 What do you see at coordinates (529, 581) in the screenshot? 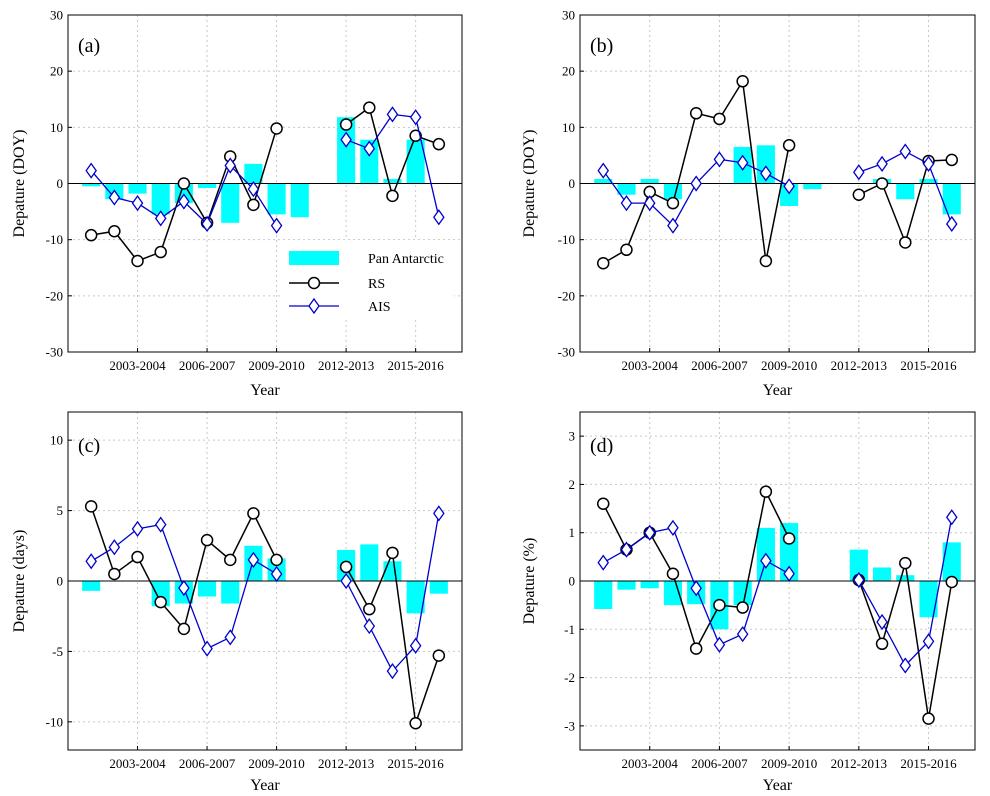
I see `y-axis-label: Depature (%)` at bounding box center [529, 581].